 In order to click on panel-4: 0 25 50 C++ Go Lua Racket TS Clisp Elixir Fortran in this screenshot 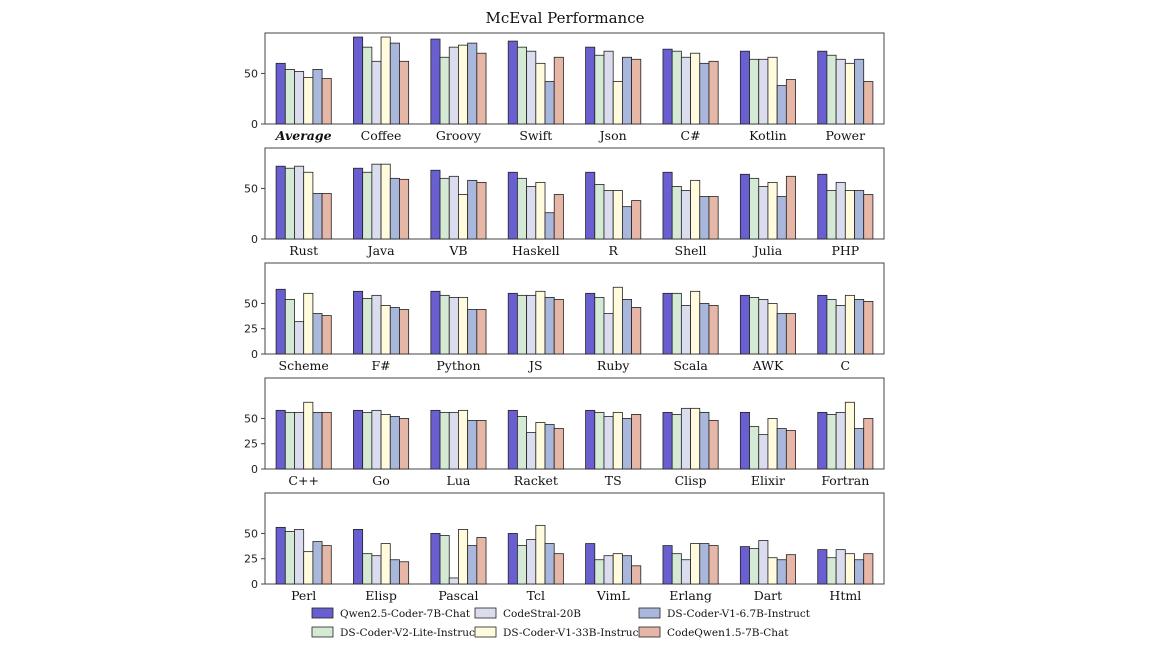, I will do `click(564, 432)`.